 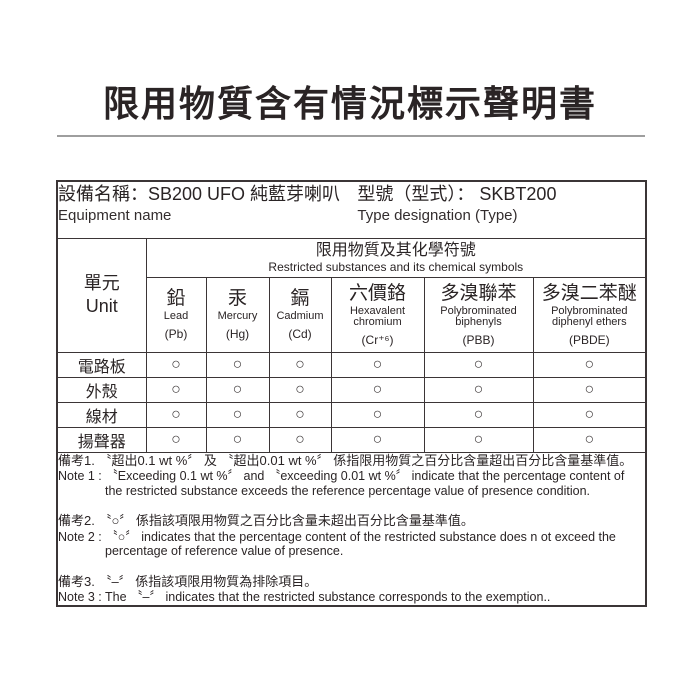 I want to click on substance-en: Mercury, so click(x=237, y=316).